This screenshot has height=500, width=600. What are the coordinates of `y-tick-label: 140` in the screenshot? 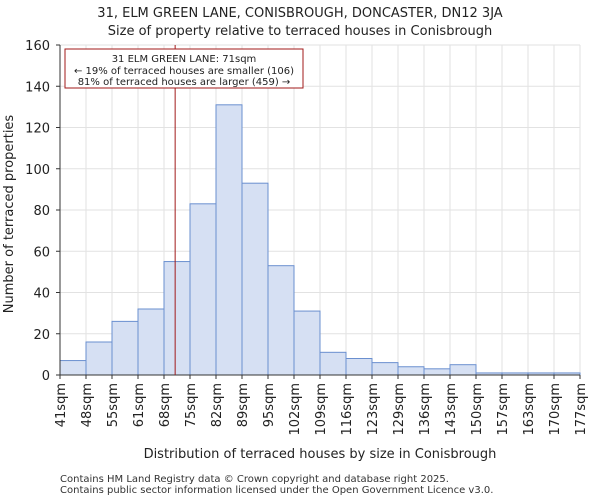 It's located at (37, 87).